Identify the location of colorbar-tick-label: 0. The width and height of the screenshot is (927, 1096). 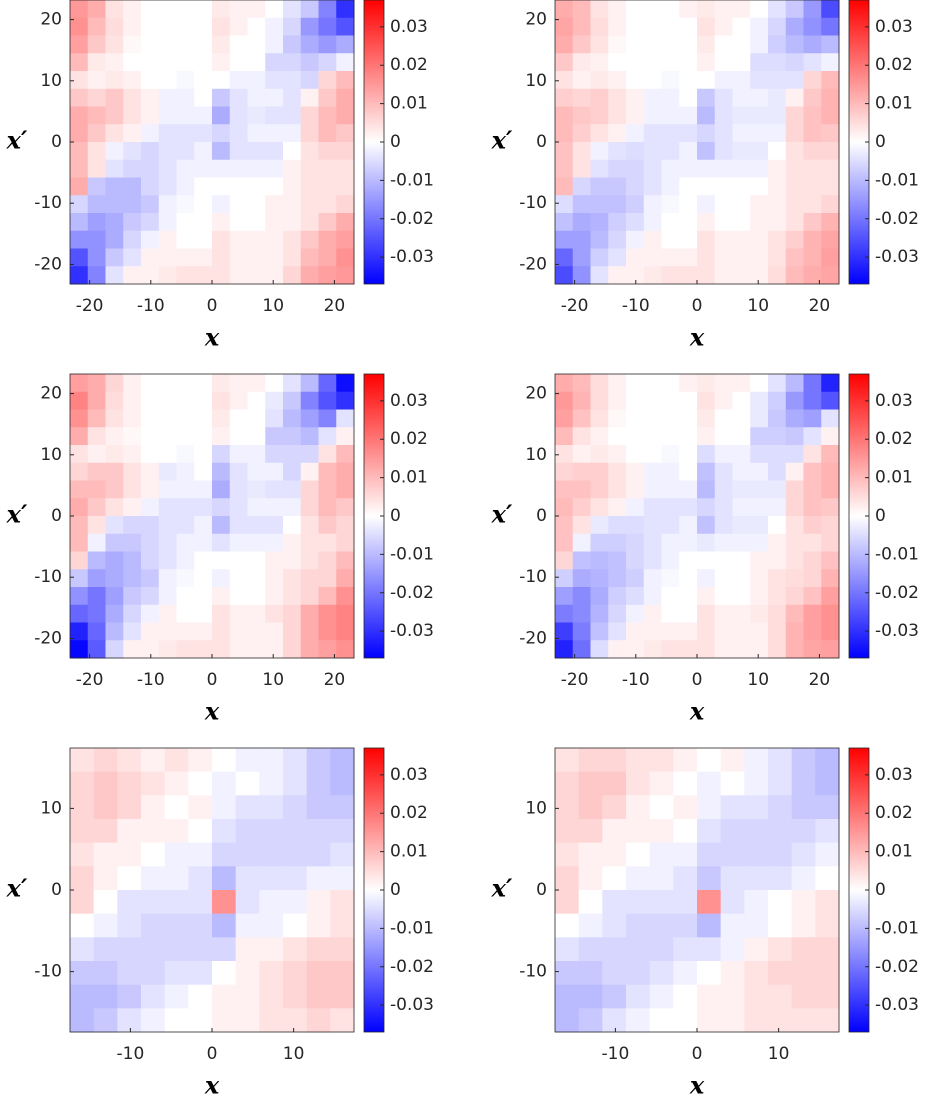
(880, 142).